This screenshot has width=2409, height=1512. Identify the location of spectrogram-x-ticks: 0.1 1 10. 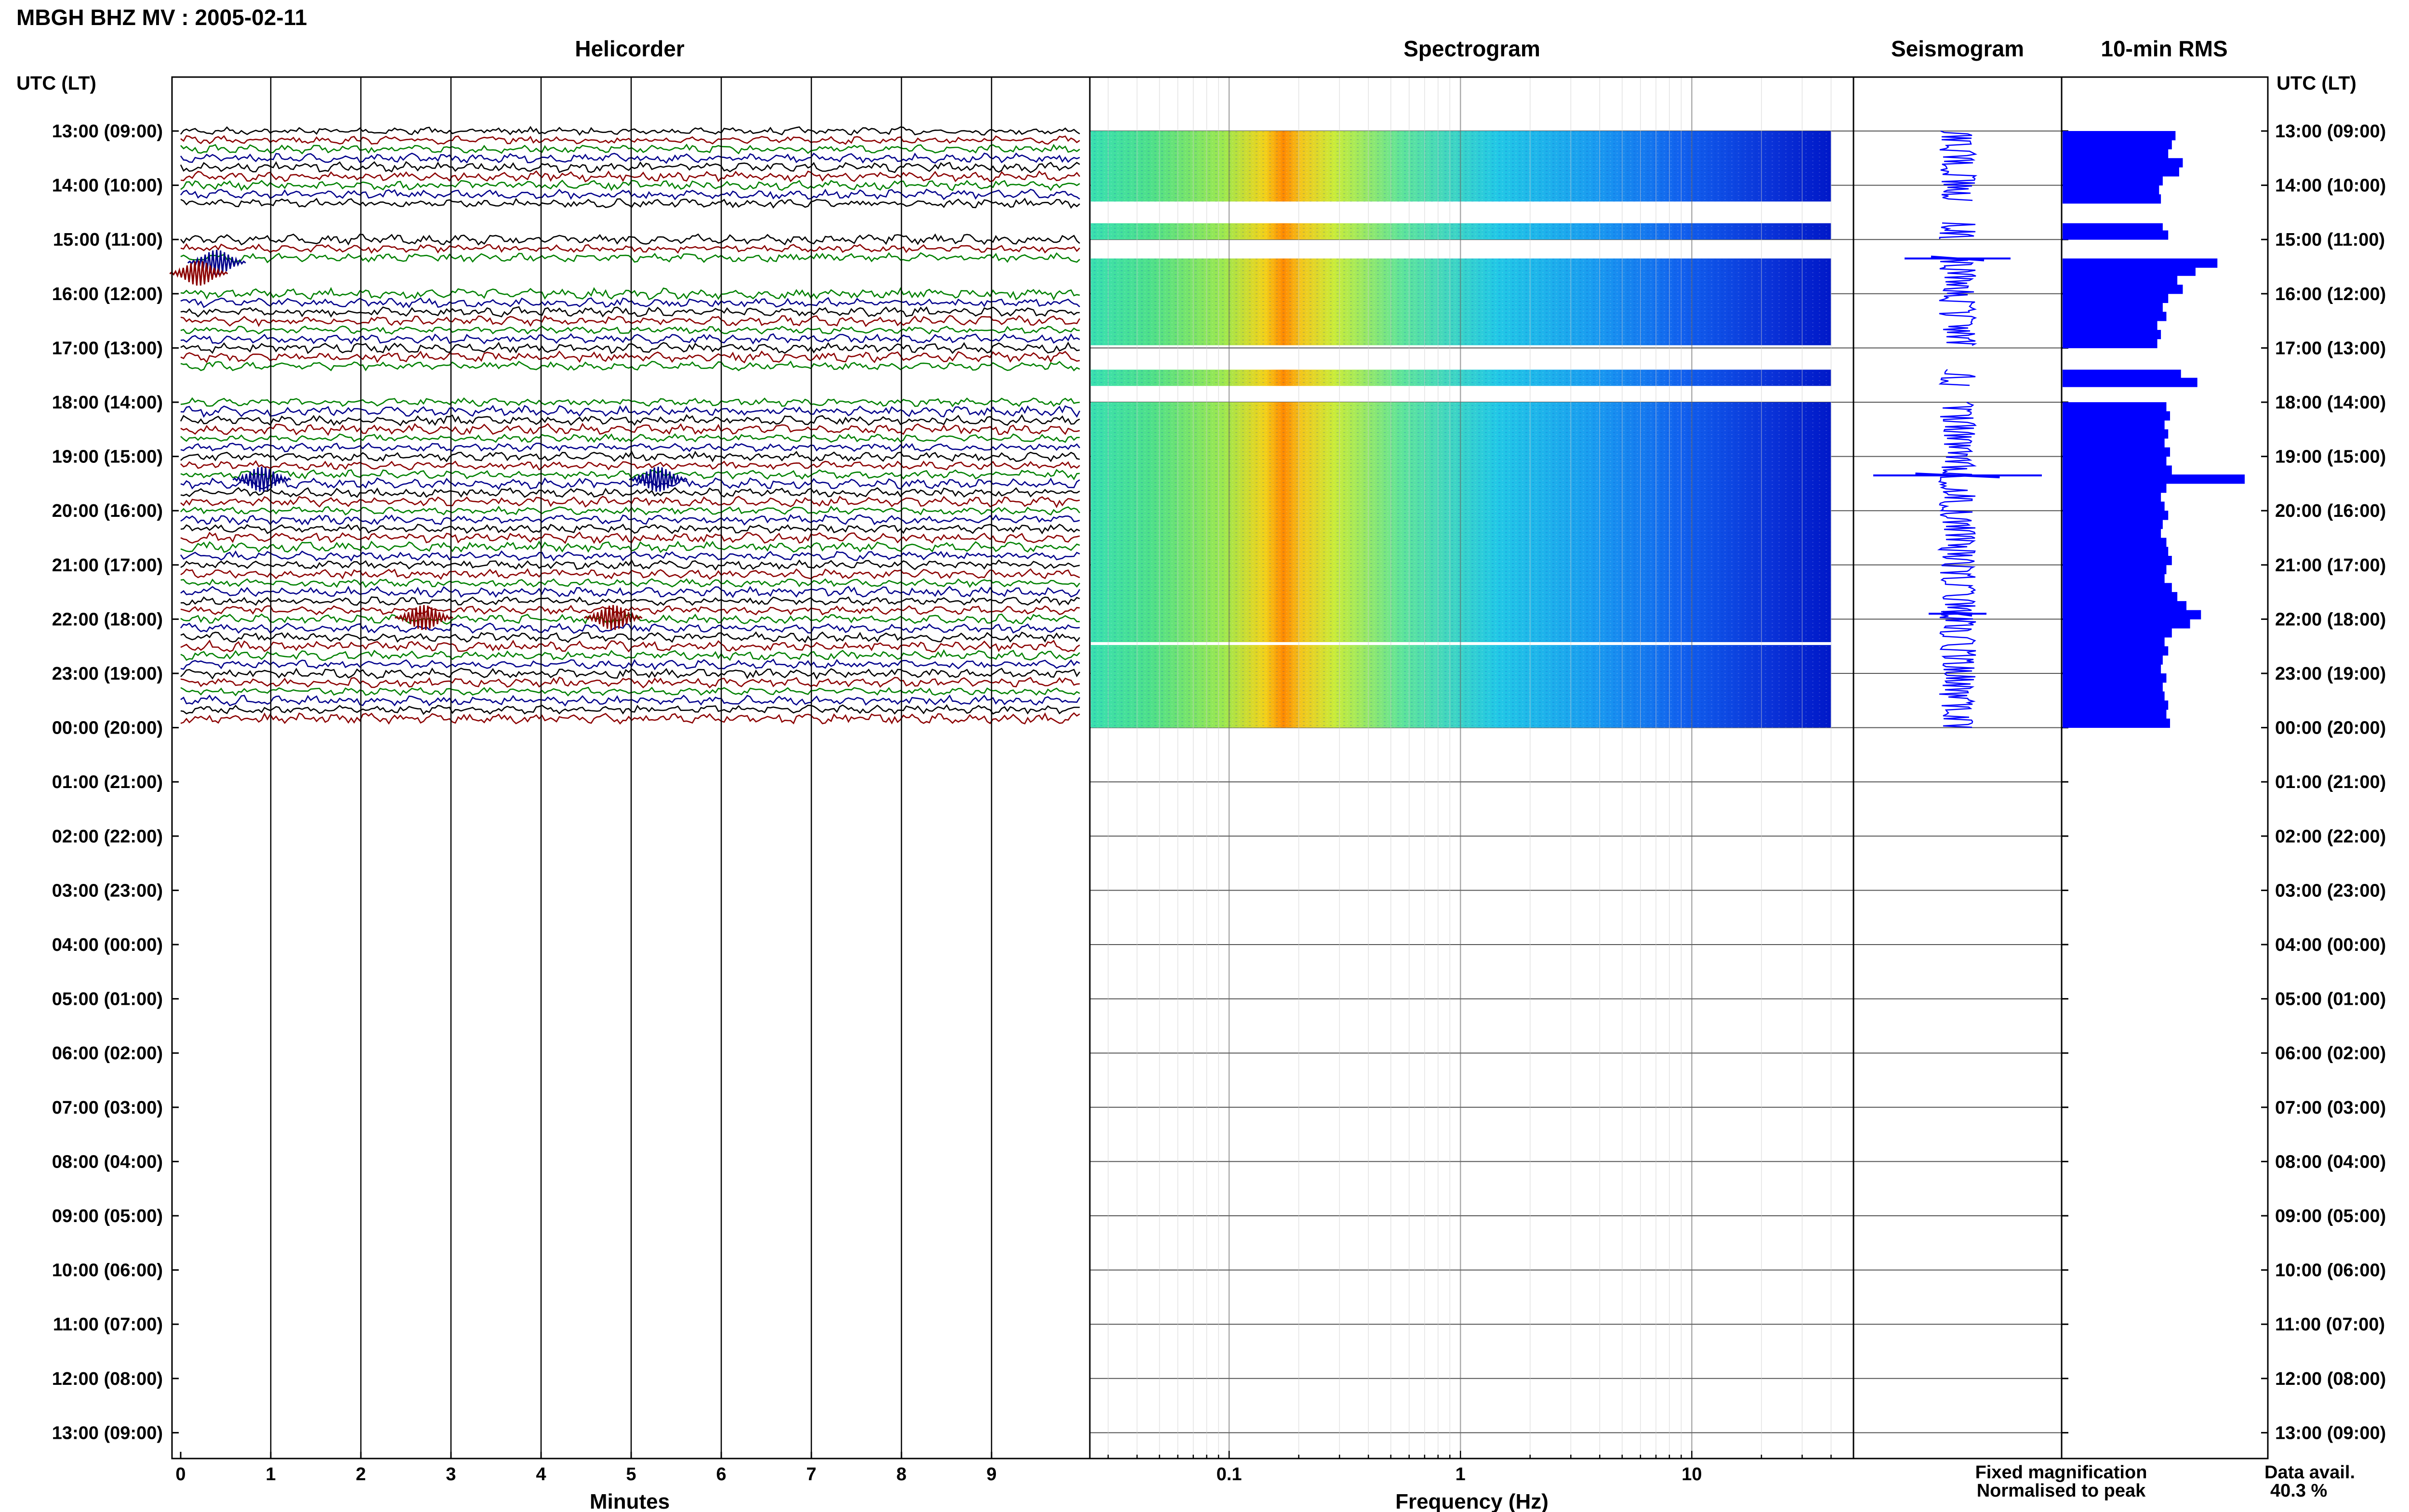
(1459, 1474).